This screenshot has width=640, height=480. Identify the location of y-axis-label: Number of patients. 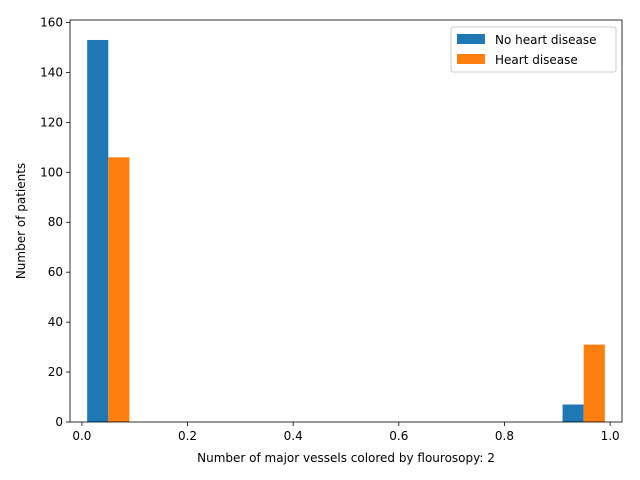
(21, 221).